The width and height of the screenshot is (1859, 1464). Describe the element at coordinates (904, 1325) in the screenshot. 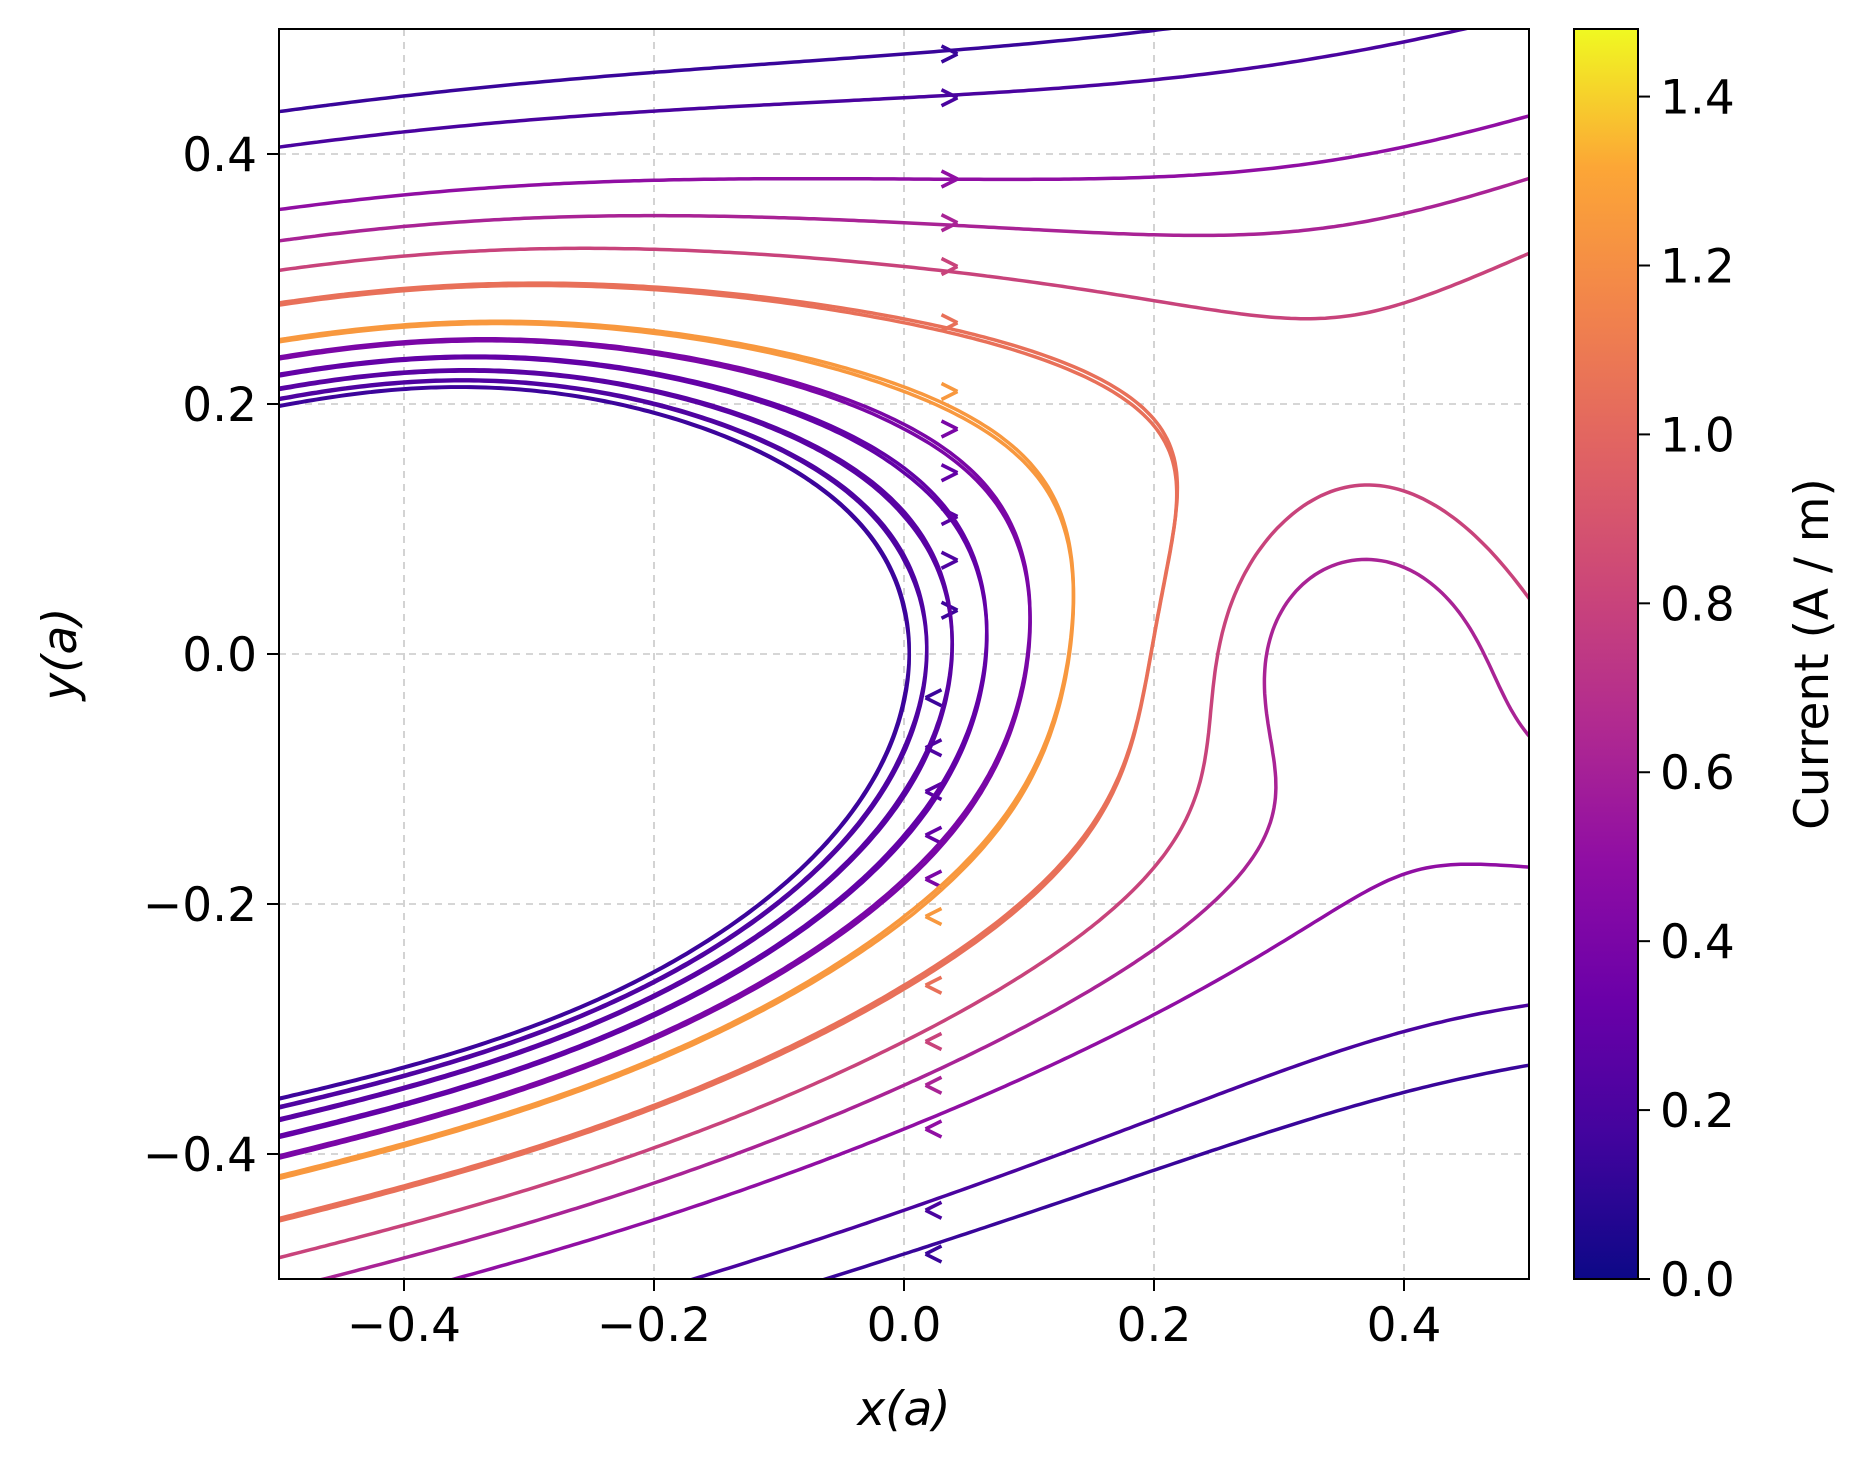

I see `x-tick-label: 0.0` at that location.